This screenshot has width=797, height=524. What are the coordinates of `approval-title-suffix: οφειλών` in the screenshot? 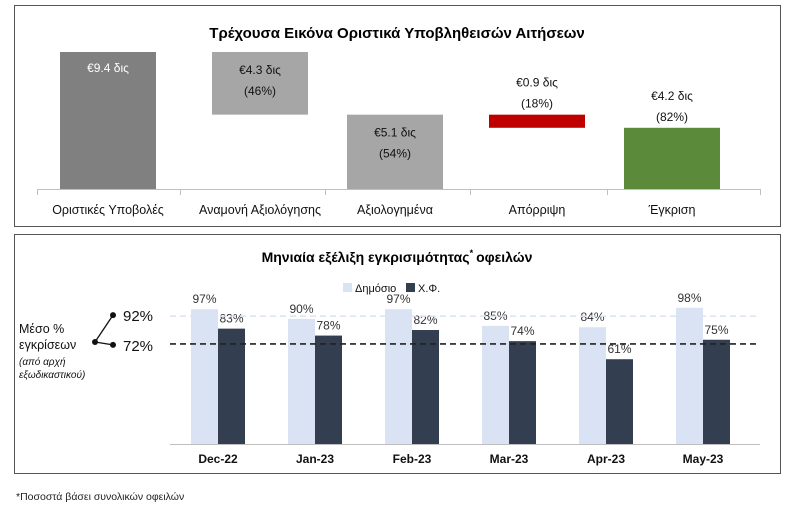 It's located at (504, 257).